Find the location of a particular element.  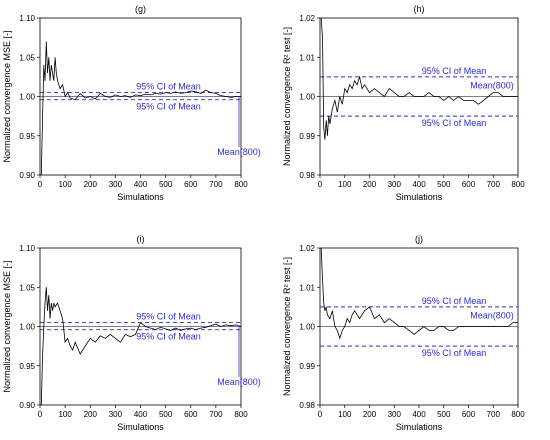

panel-title: (i) is located at coordinates (141, 239).